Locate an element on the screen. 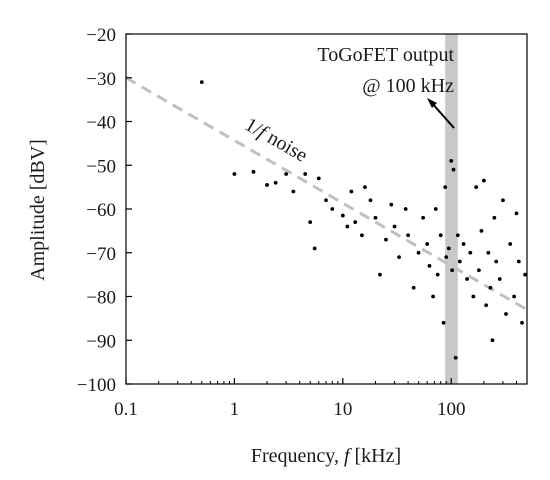 The height and width of the screenshot is (480, 550). x-tick-label: 1 is located at coordinates (235, 409).